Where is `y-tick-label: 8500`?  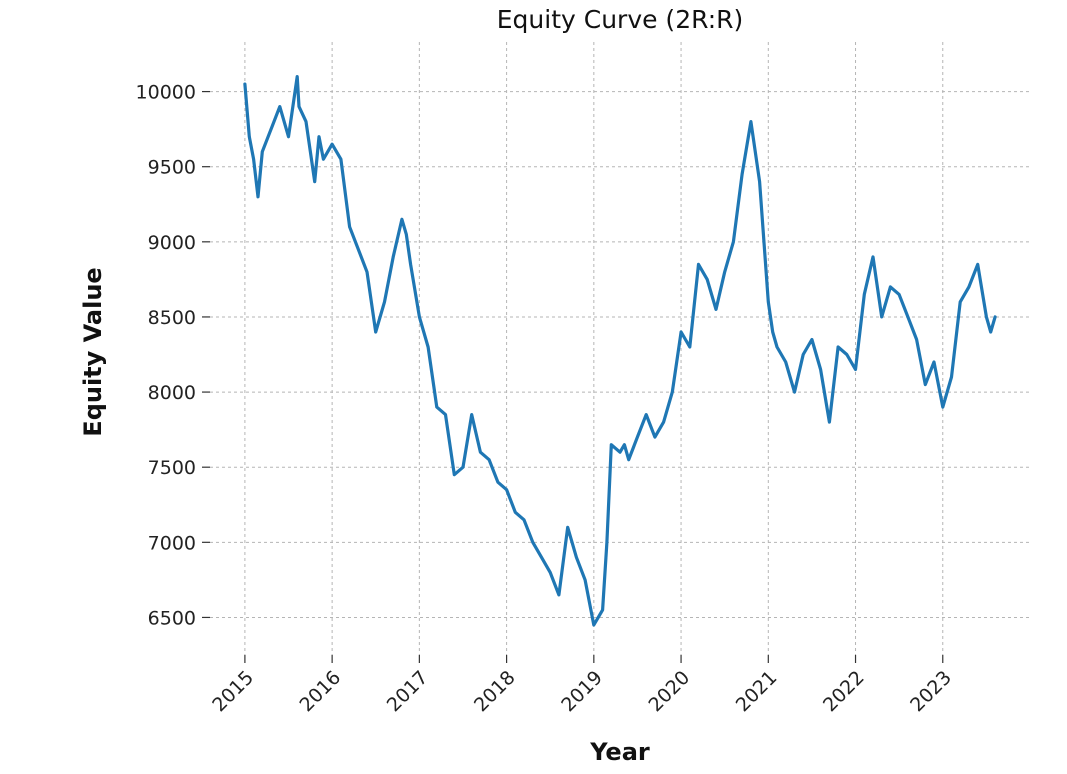
y-tick-label: 8500 is located at coordinates (172, 318).